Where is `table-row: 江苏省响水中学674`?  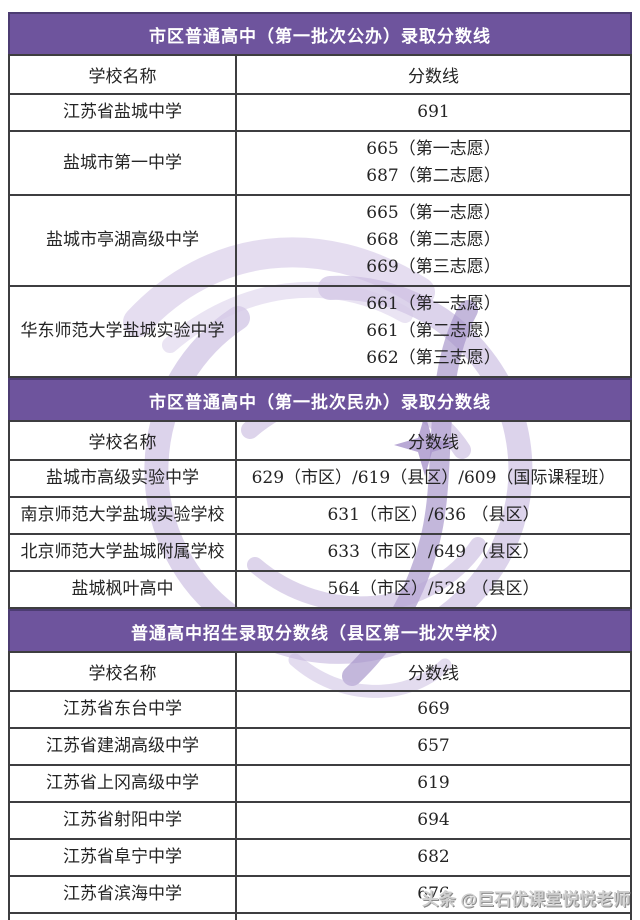
table-row: 江苏省响水中学674 is located at coordinates (320, 916).